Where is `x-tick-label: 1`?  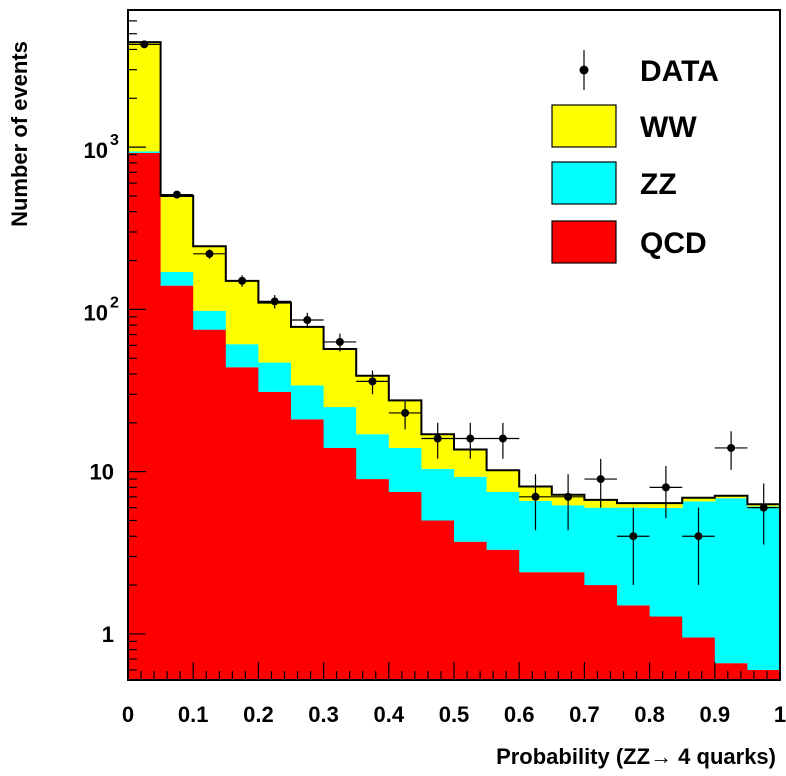
x-tick-label: 1 is located at coordinates (780, 714).